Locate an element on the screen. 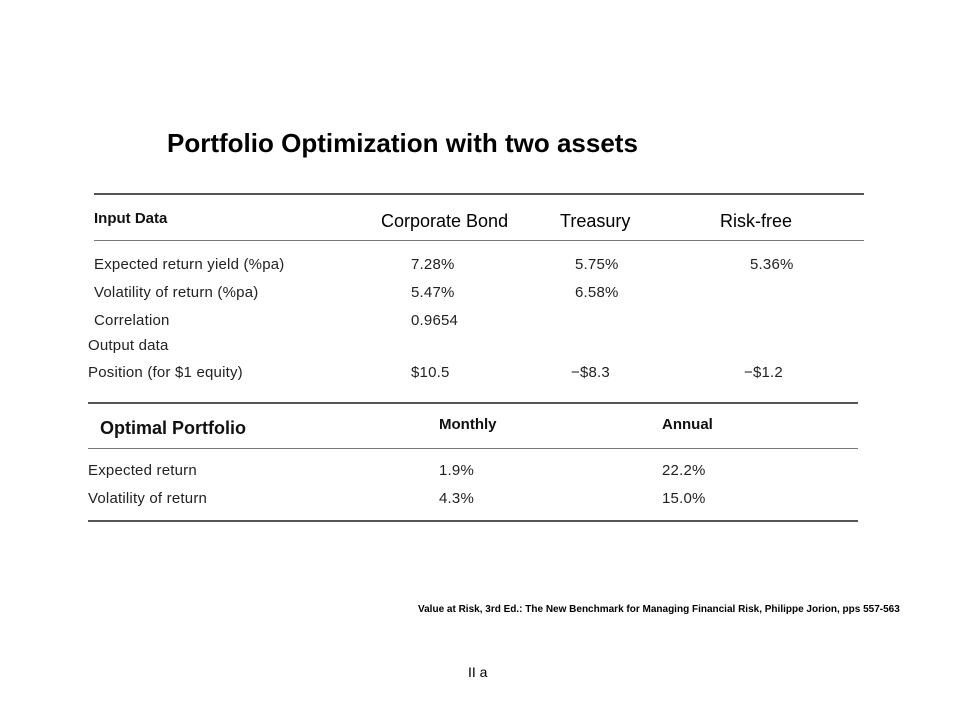  cell-correlation-value: 0.9654 is located at coordinates (435, 320).